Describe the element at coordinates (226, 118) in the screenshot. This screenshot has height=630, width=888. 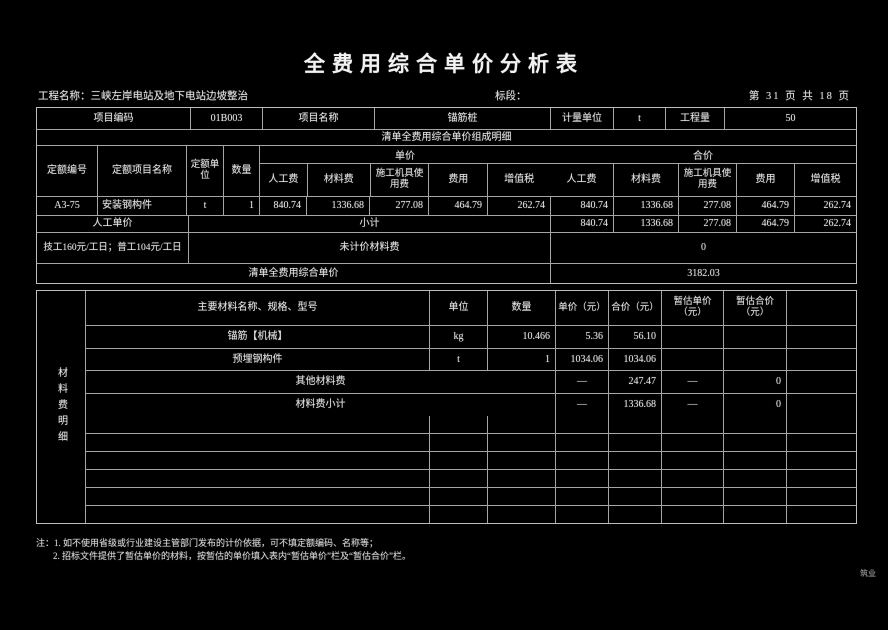
I see `project-code-value: 01B003` at that location.